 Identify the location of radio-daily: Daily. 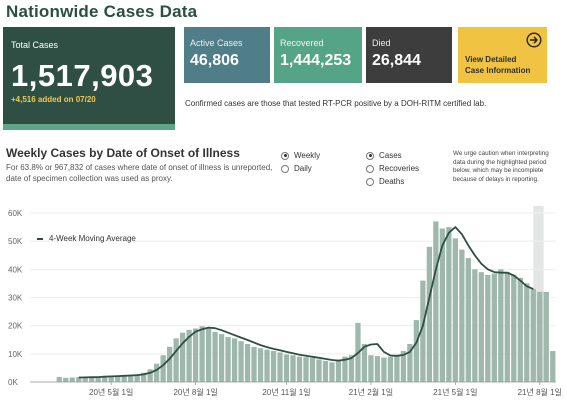
(296, 168).